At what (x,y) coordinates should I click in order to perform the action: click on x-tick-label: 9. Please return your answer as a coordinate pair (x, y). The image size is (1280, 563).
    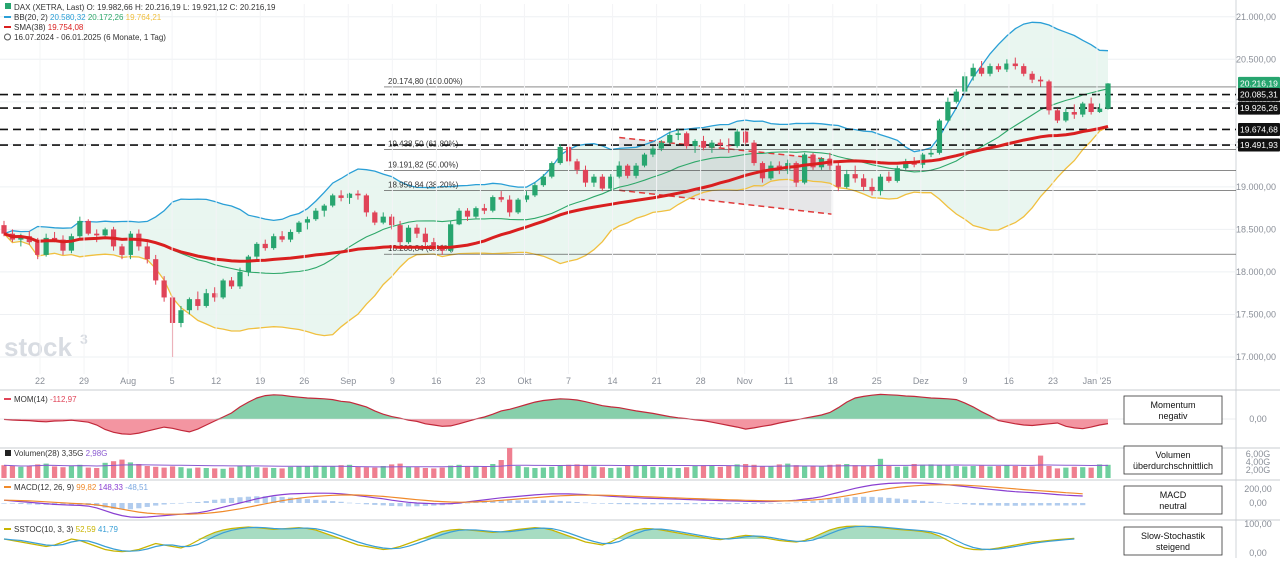
    Looking at the image, I should click on (392, 381).